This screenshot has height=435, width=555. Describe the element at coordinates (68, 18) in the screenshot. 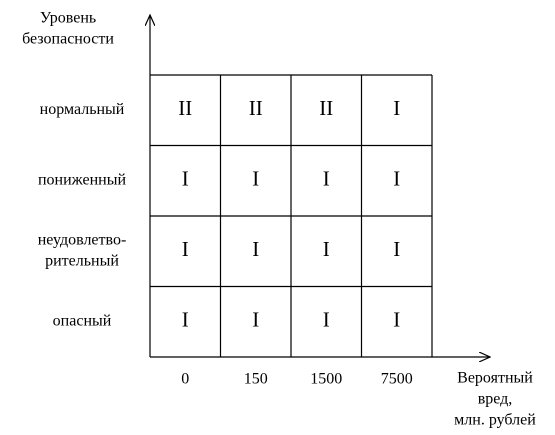

I see `y-axis-label: Уровень` at that location.